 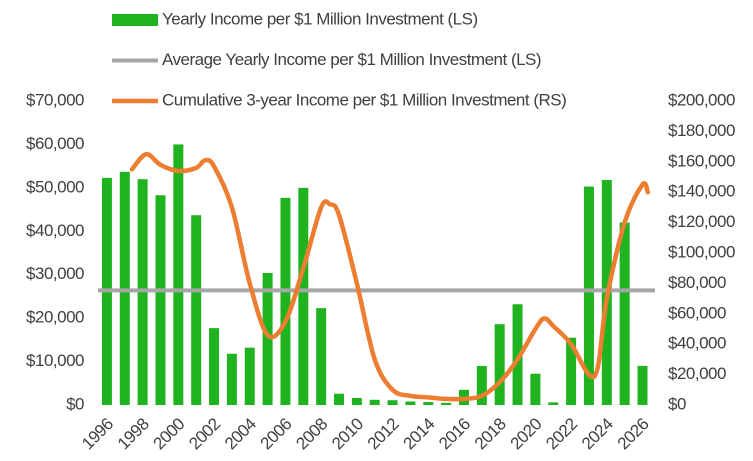 What do you see at coordinates (701, 191) in the screenshot?
I see `y2-tick-label: $140,000` at bounding box center [701, 191].